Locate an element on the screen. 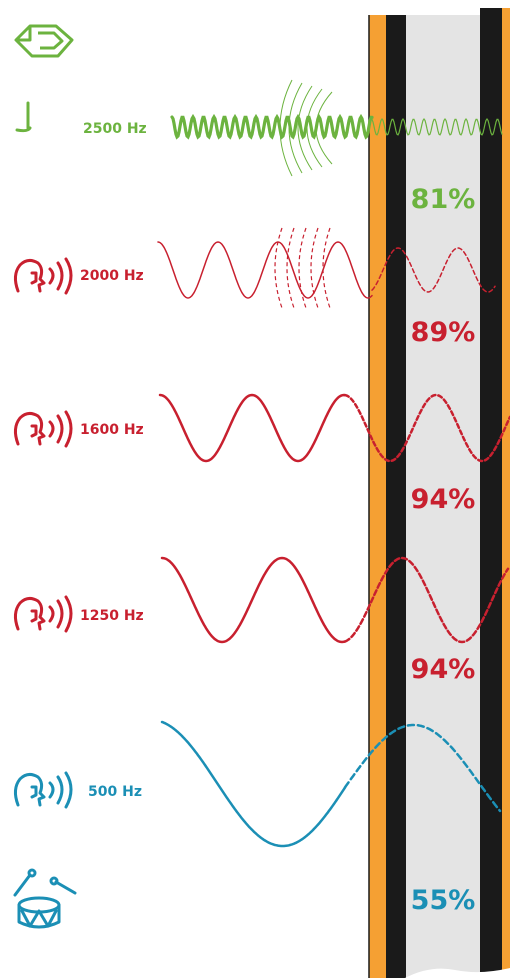 This screenshot has height=978, width=510. note-icon is located at coordinates (23, 117).